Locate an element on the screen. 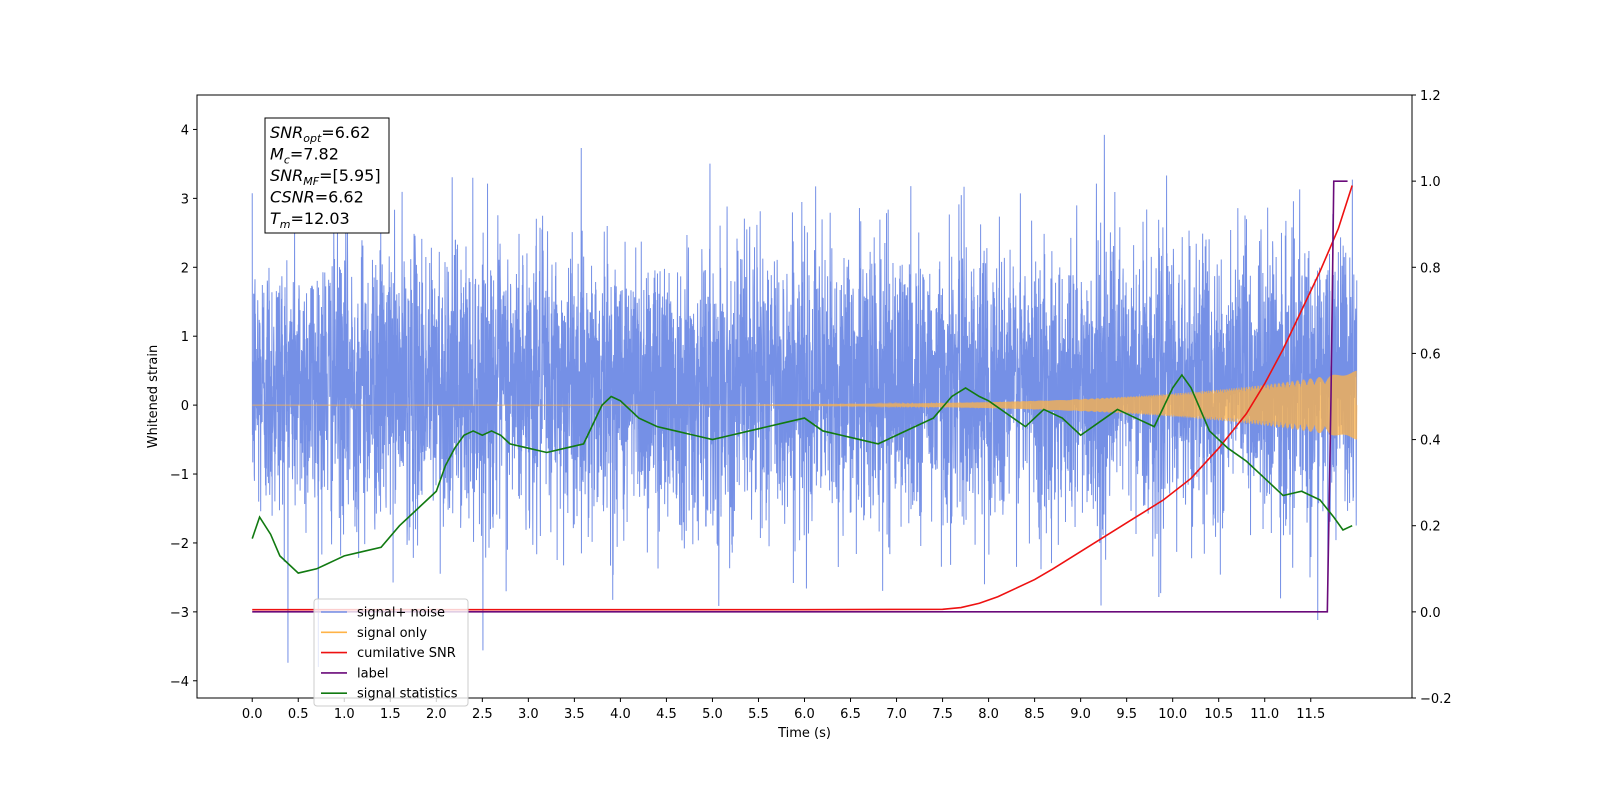  y-tick-label: −4 is located at coordinates (179, 682).